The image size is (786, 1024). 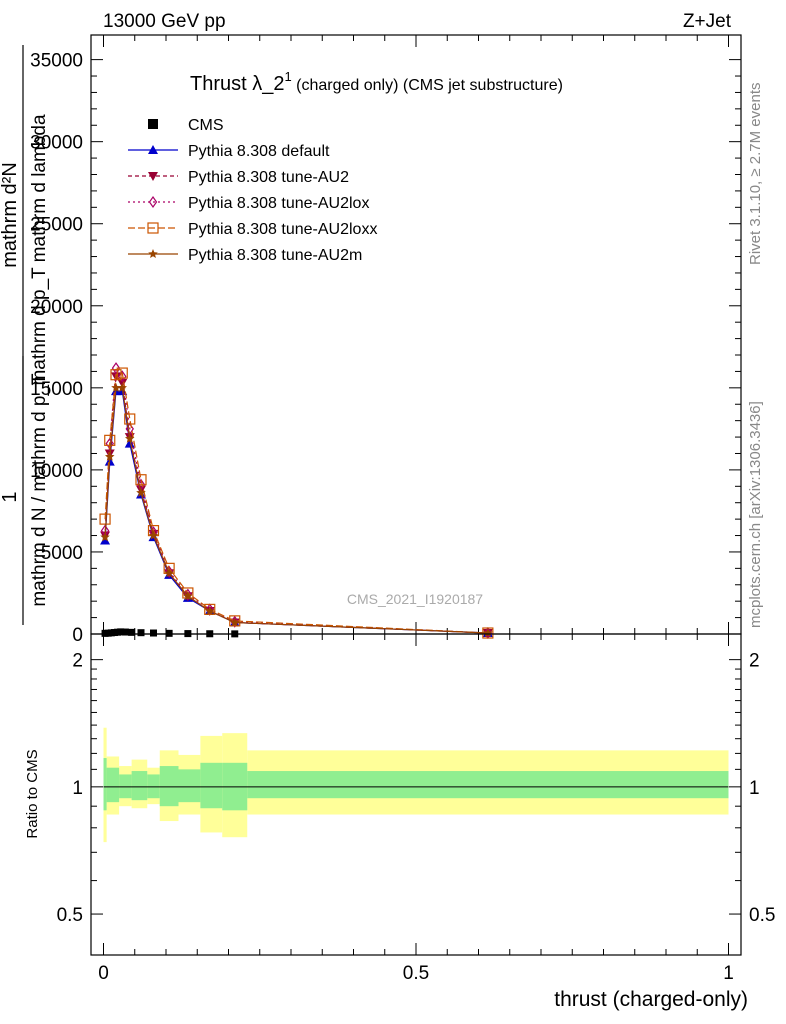 What do you see at coordinates (103, 973) in the screenshot?
I see `ratio-xtick-label-0: 0` at bounding box center [103, 973].